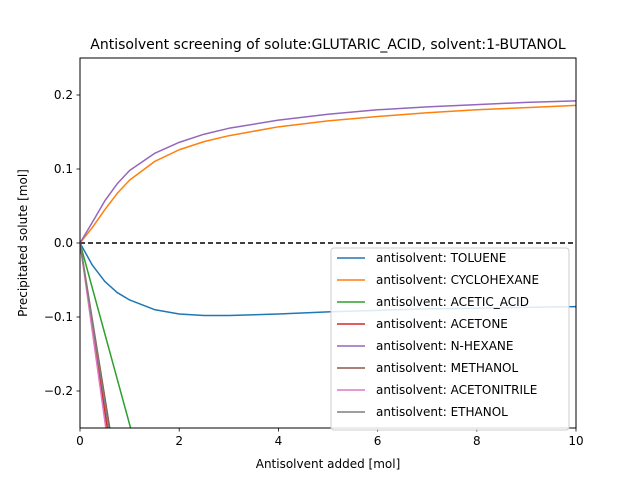 The height and width of the screenshot is (480, 640). What do you see at coordinates (575, 441) in the screenshot?
I see `x-tick-label: 10` at bounding box center [575, 441].